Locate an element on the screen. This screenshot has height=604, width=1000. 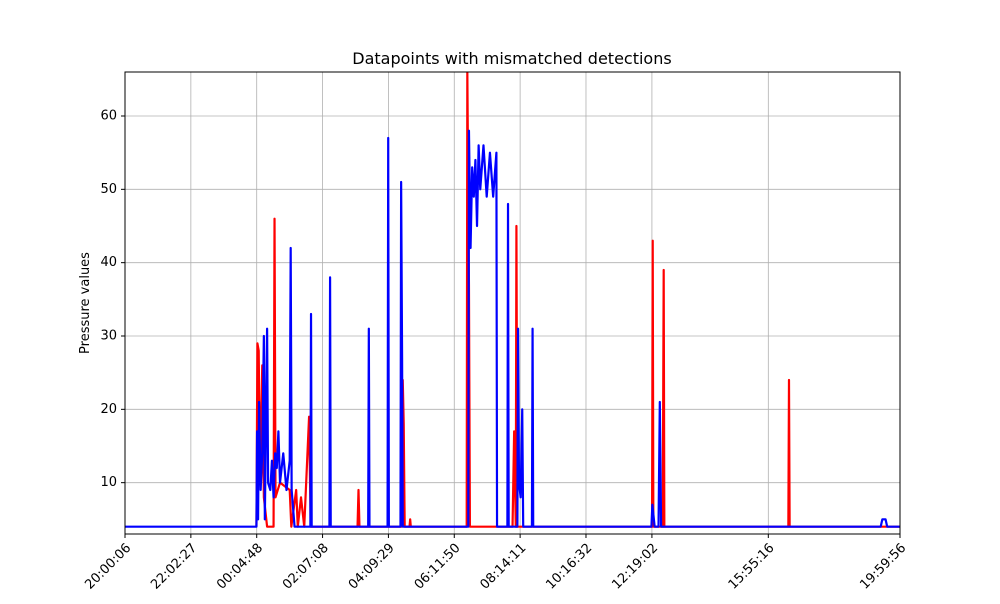
x-tick-label: 08:14:11 is located at coordinates (504, 567).